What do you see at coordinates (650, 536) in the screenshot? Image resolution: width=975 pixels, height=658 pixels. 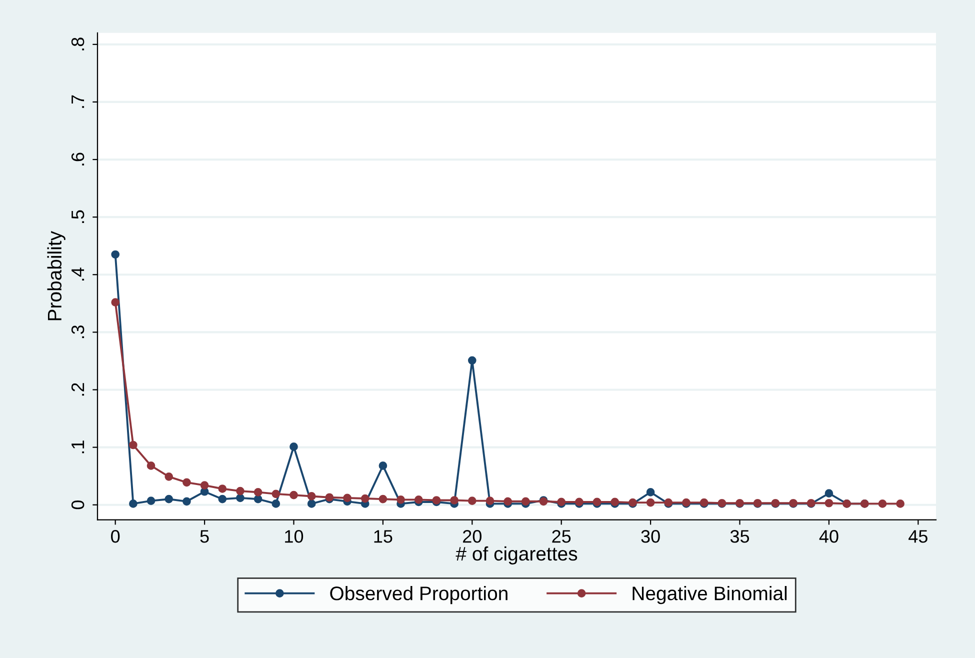 I see `x-tick-label: 30` at bounding box center [650, 536].